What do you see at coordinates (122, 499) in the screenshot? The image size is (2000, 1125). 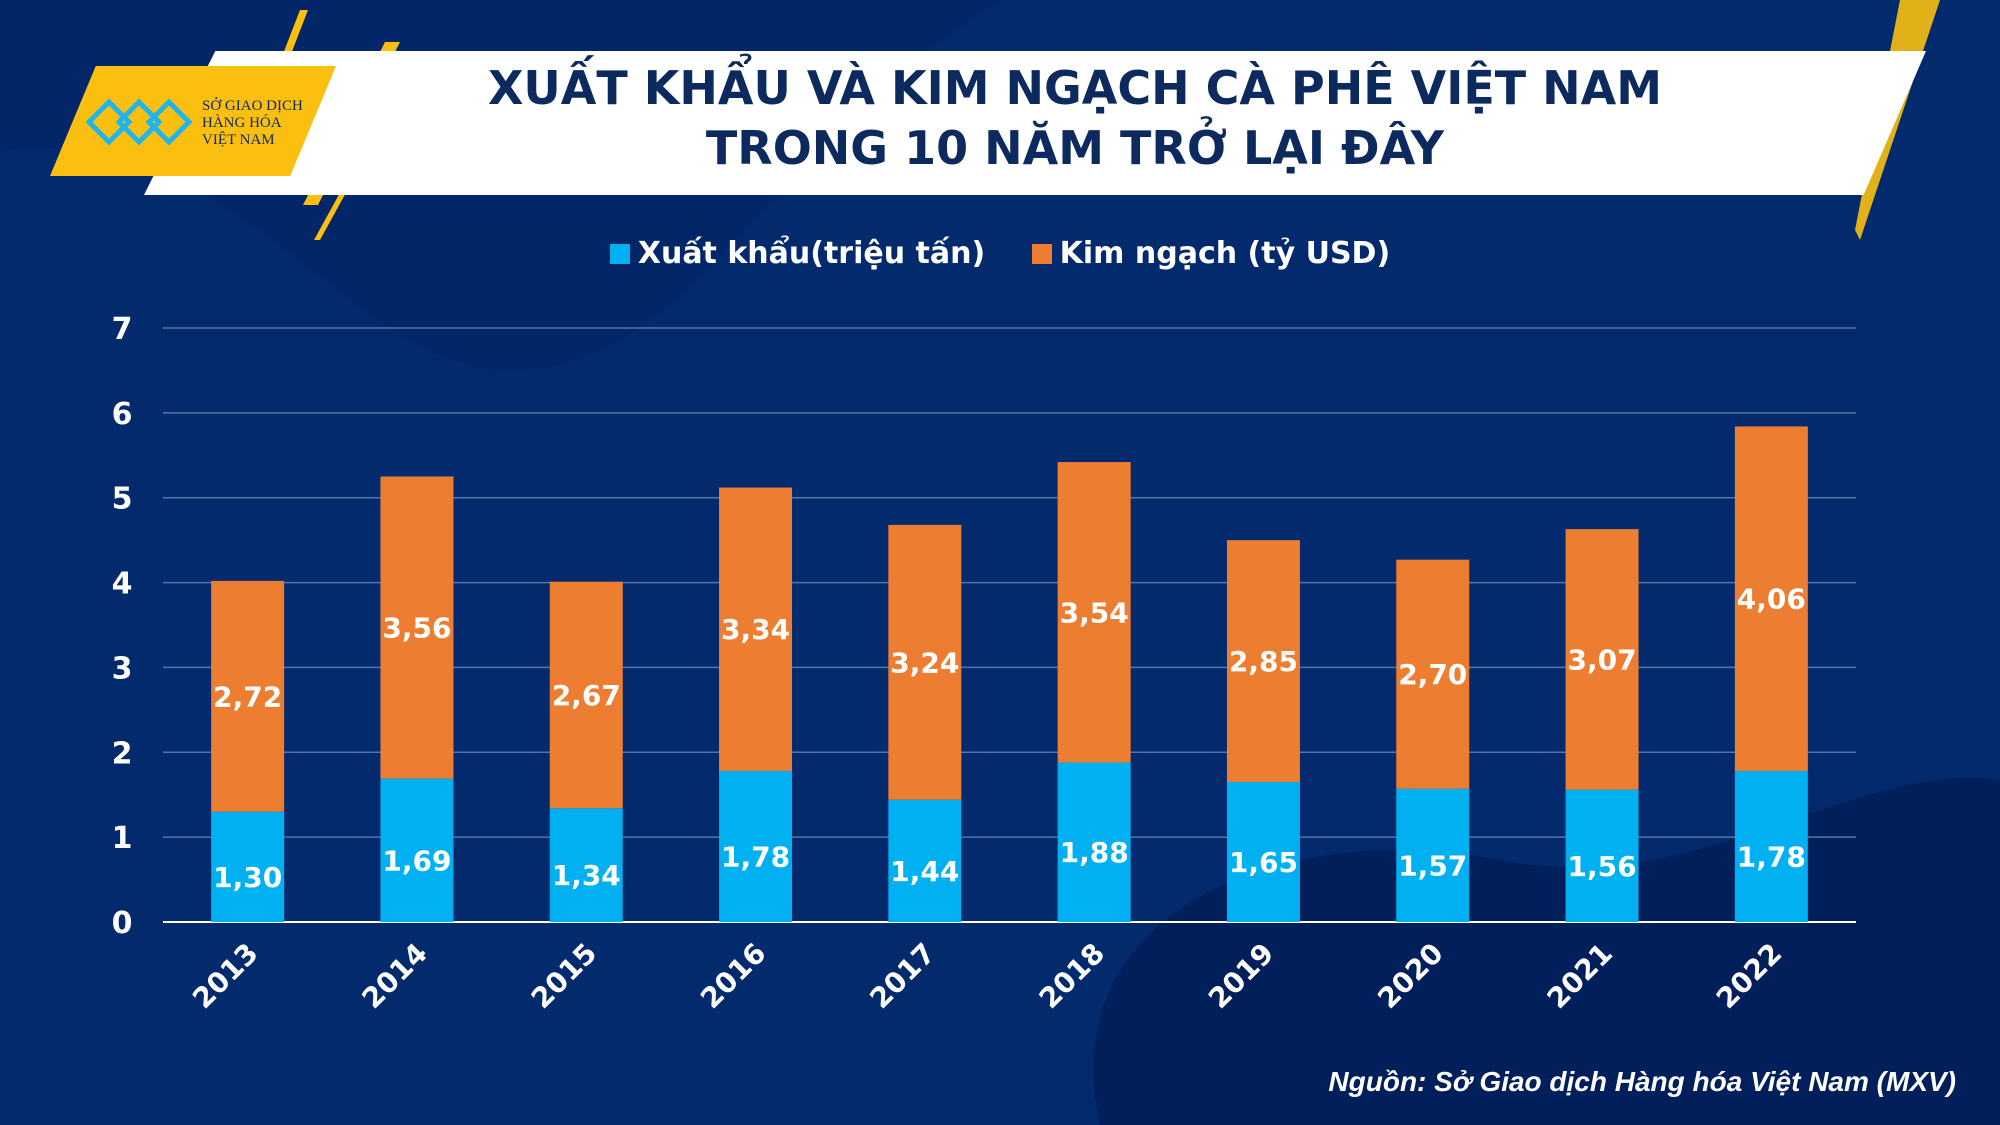 I see `y-tick-label: 5` at bounding box center [122, 499].